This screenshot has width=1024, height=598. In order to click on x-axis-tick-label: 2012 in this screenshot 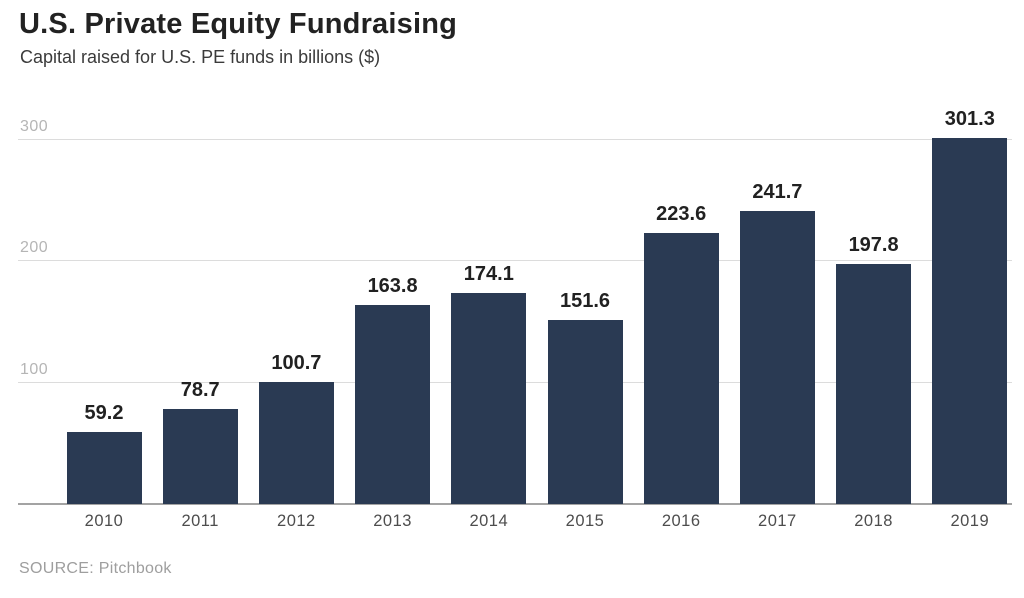, I will do `click(296, 521)`.